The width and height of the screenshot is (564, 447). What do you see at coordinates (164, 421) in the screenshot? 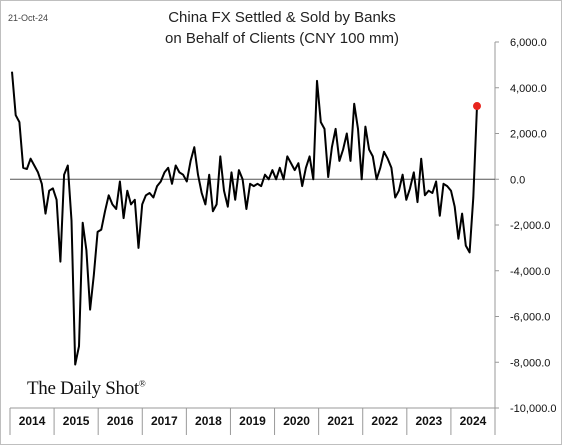
I see `x-tick-label: 2017` at bounding box center [164, 421].